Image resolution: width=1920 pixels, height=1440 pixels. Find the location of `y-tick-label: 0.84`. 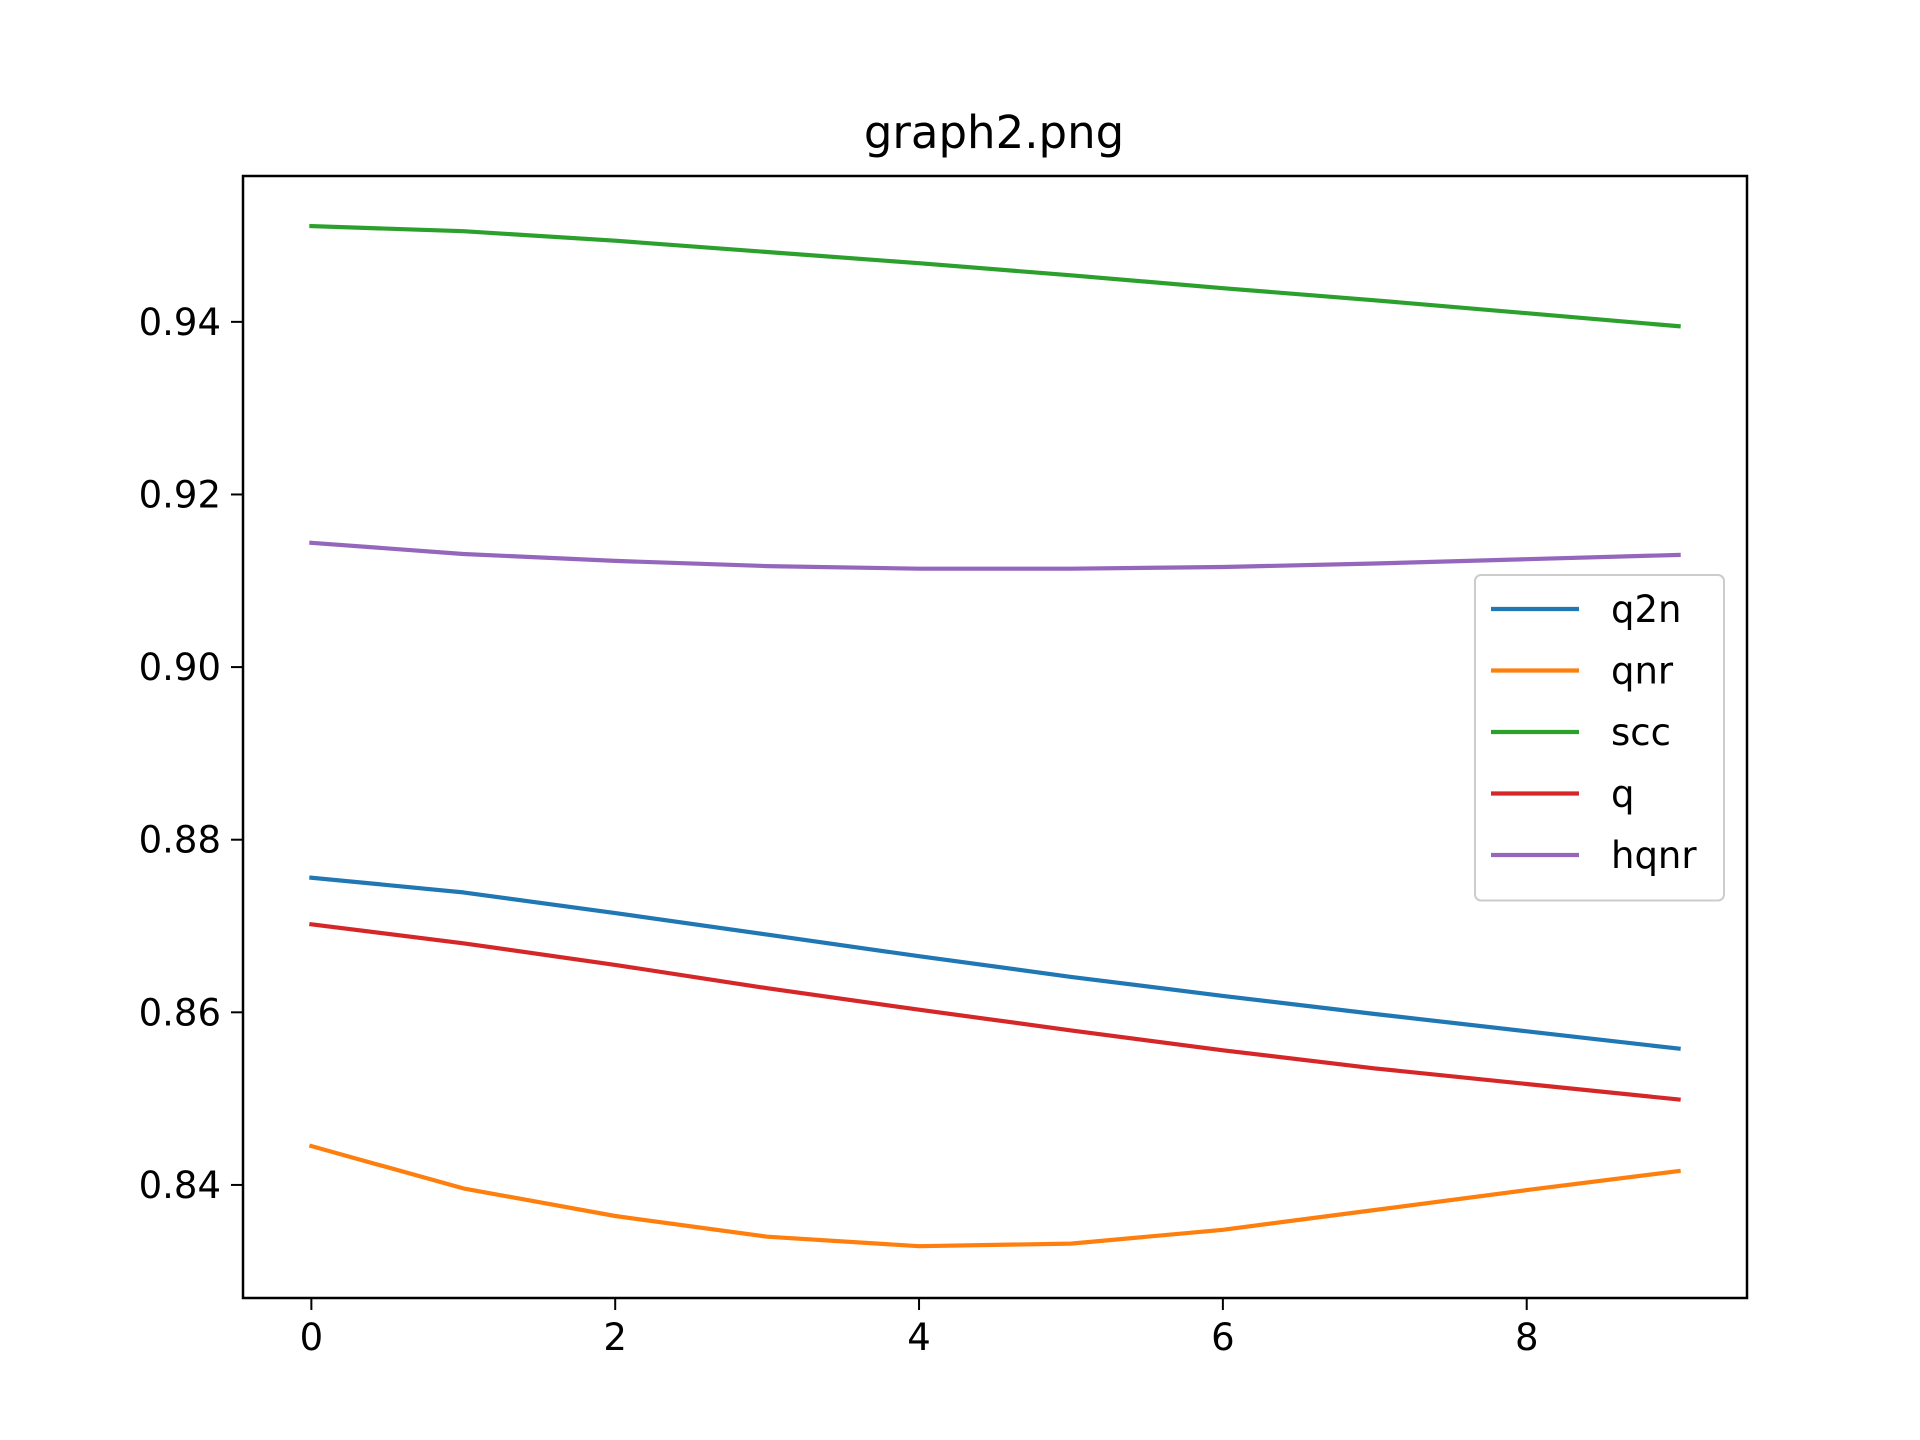

y-tick-label: 0.84 is located at coordinates (180, 1185).